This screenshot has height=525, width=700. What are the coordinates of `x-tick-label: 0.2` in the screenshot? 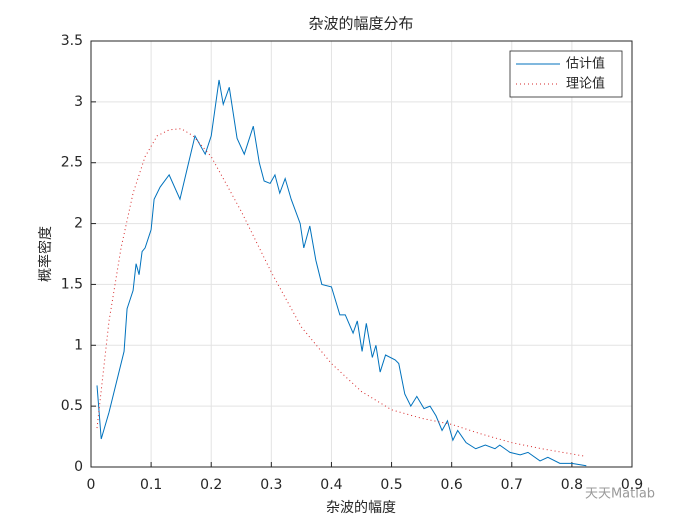 It's located at (211, 485).